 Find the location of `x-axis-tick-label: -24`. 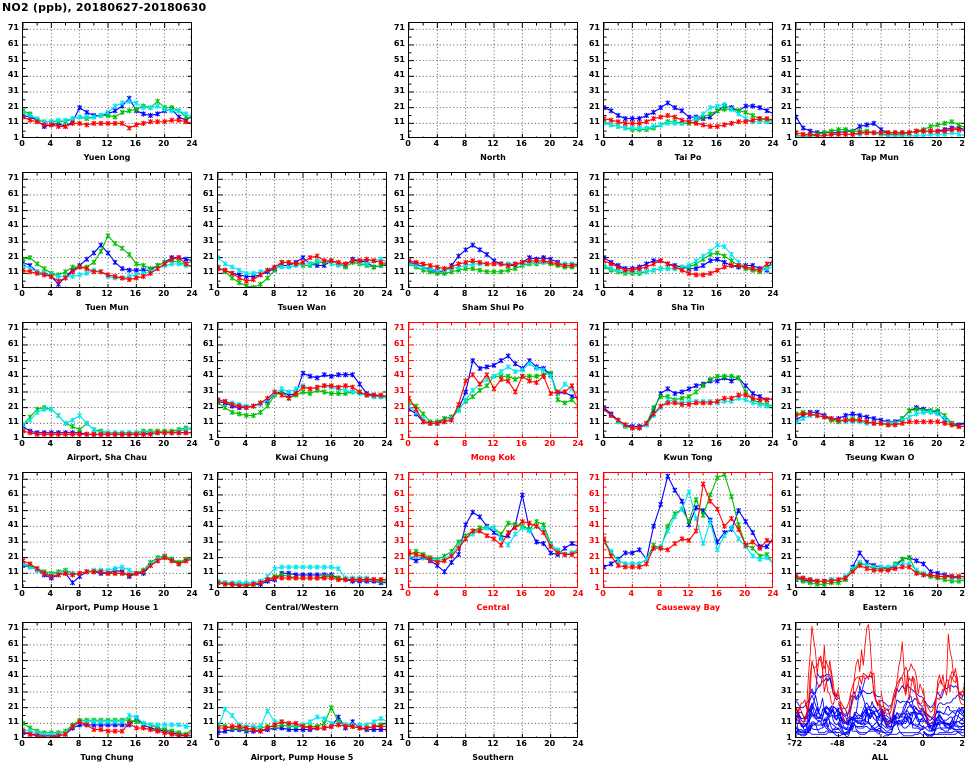

x-axis-tick-label: -24 is located at coordinates (880, 744).